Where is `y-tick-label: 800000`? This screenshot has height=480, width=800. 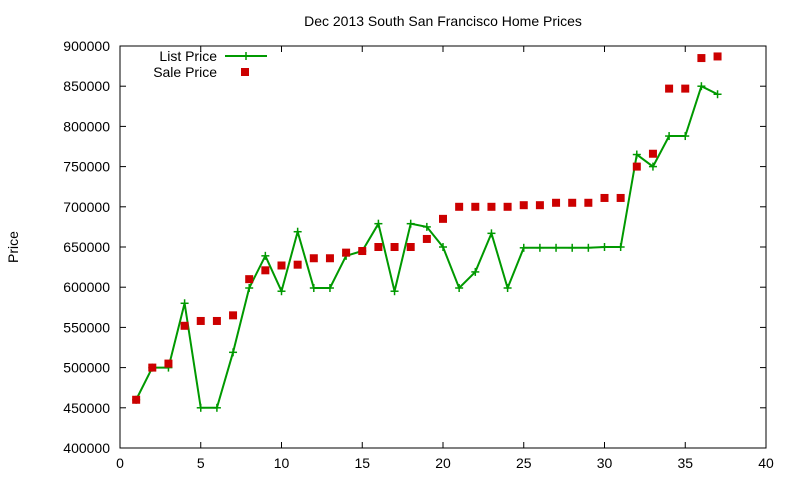 y-tick-label: 800000 is located at coordinates (86, 126).